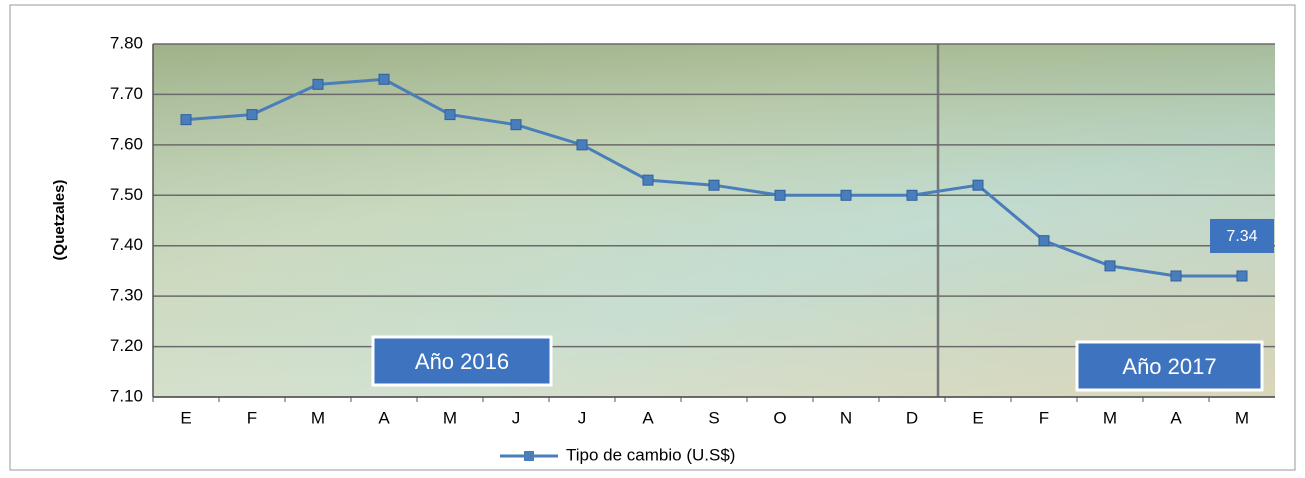  What do you see at coordinates (846, 417) in the screenshot?
I see `x-tick-label: N` at bounding box center [846, 417].